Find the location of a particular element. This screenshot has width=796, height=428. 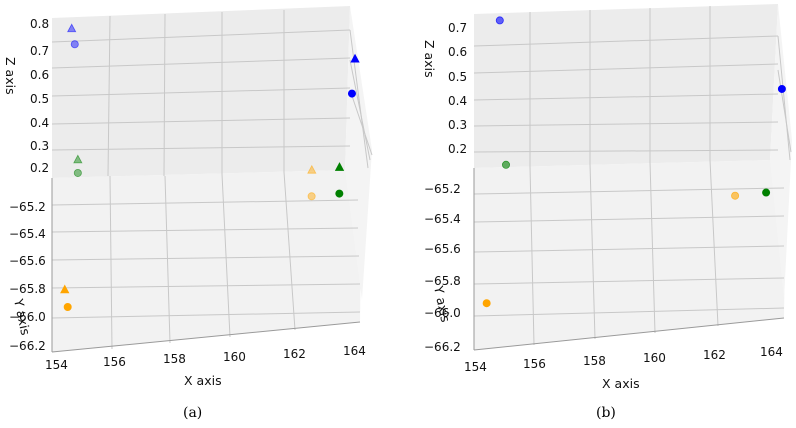

panel-a-y-tick: −65.4 is located at coordinates (27, 234).